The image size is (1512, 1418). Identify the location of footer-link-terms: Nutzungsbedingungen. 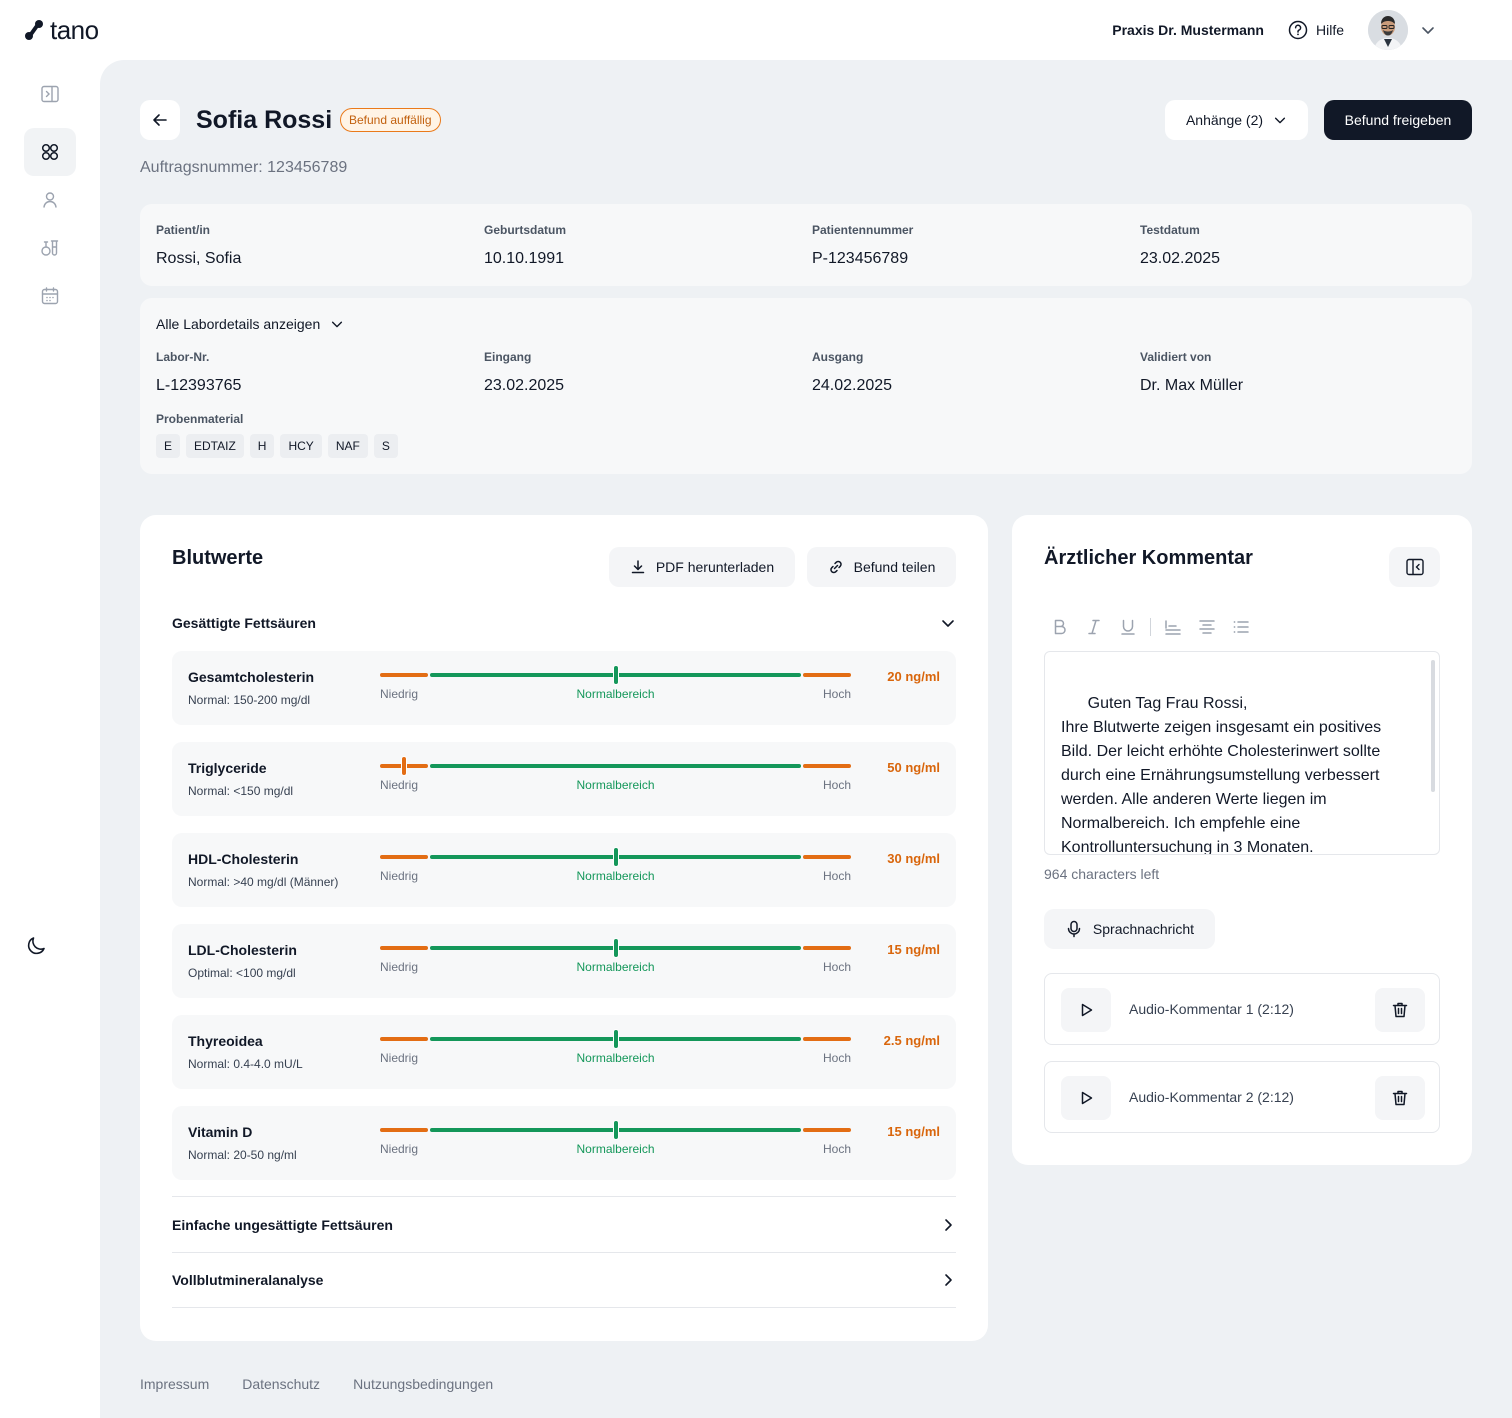
(423, 1384).